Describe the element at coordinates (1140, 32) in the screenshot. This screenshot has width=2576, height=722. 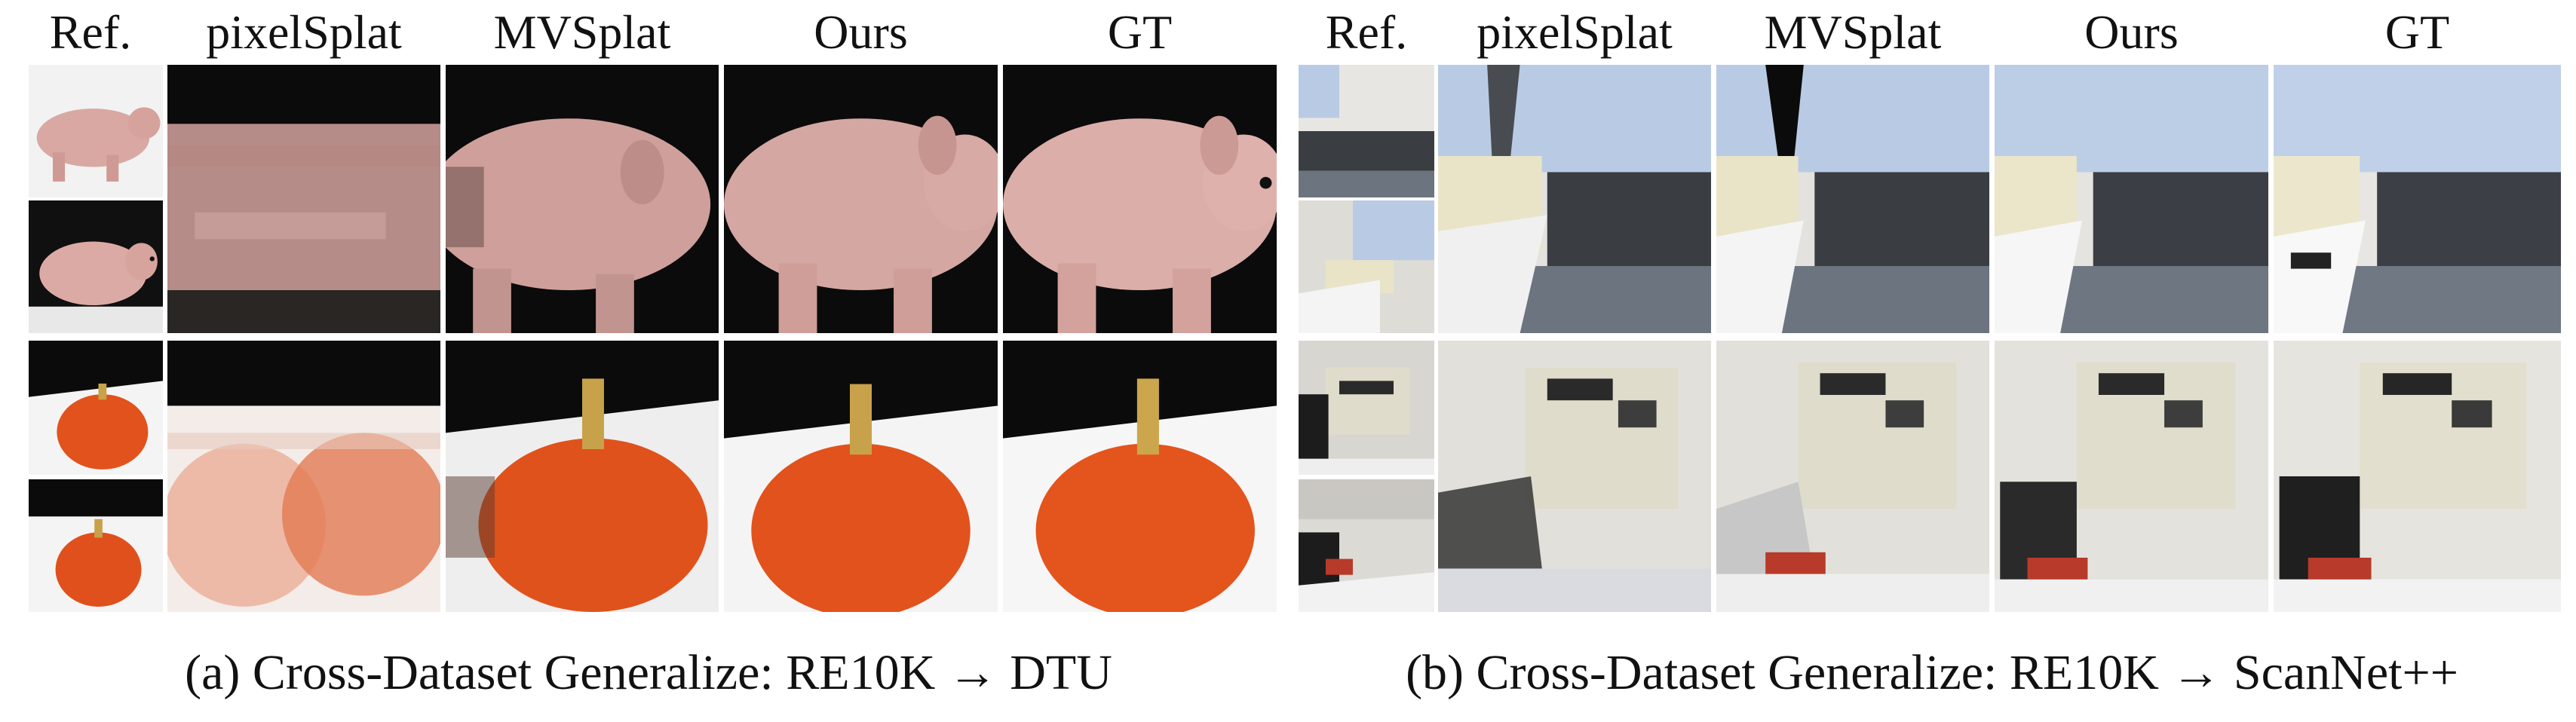
I see `panel-a-header-gt: GT` at that location.